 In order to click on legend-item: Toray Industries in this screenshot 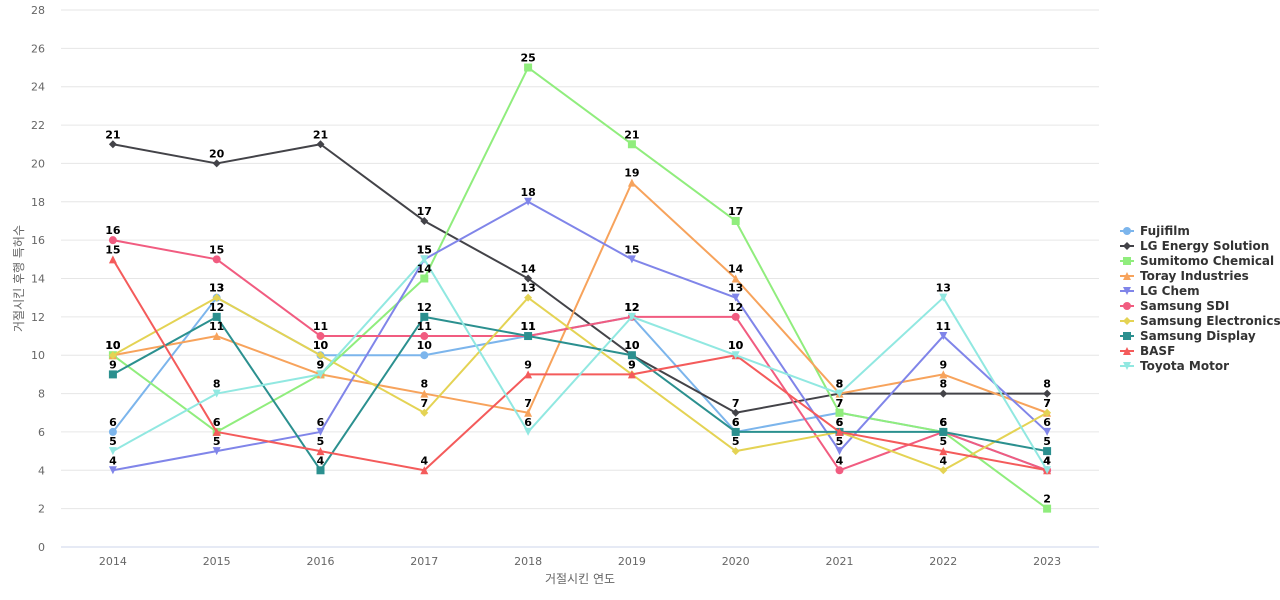, I will do `click(1184, 276)`.